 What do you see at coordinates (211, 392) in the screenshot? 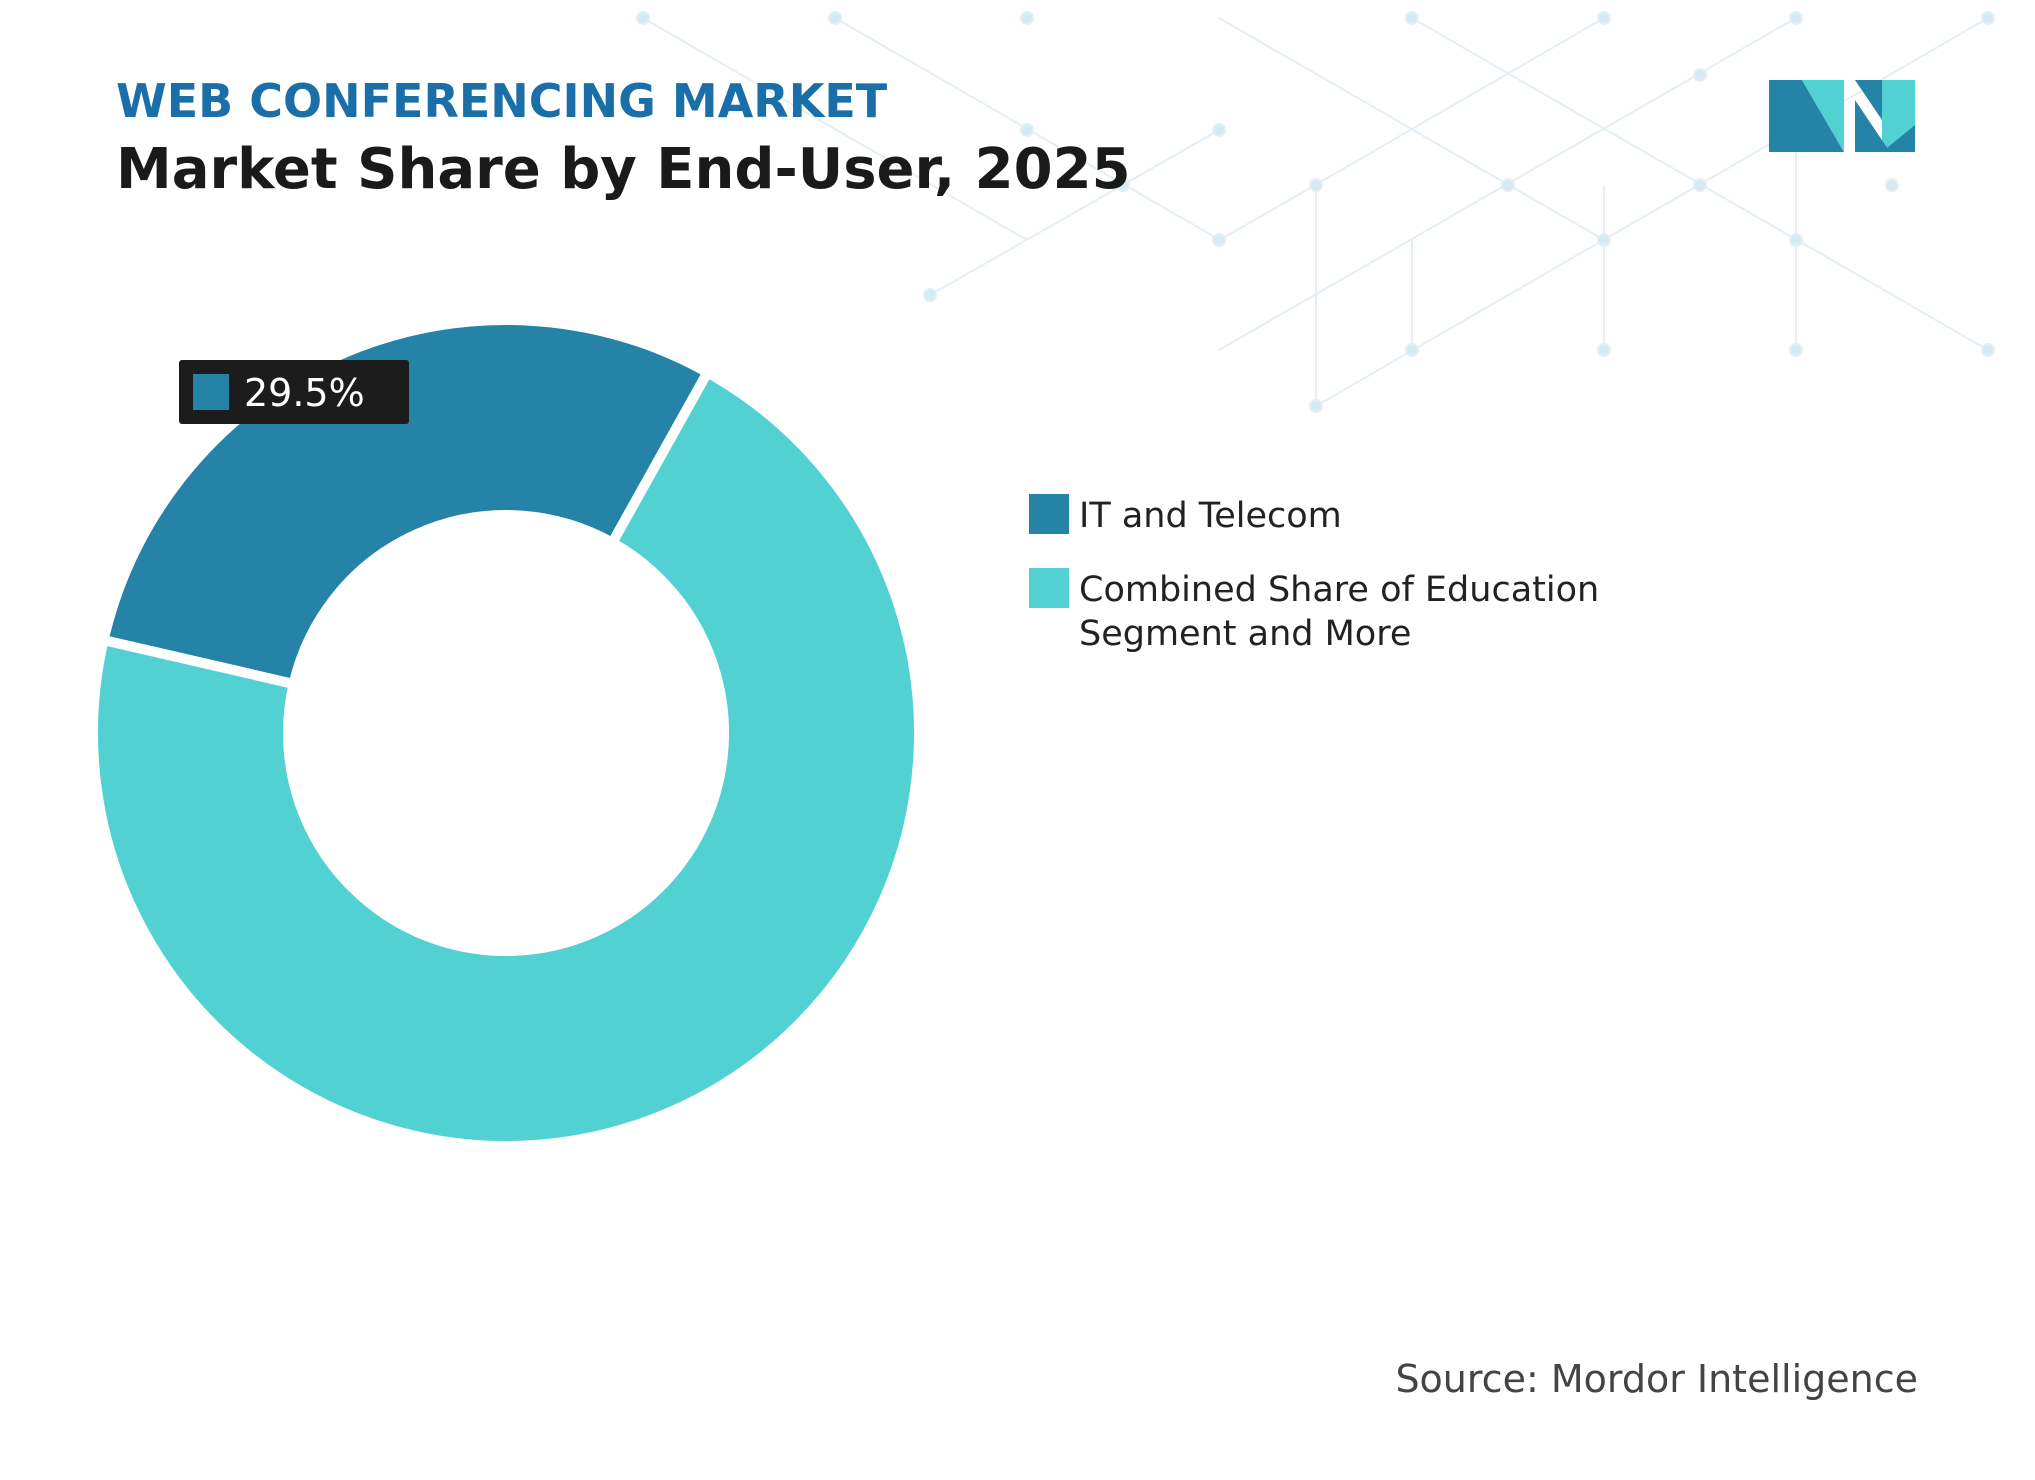
I see `data-label-swatch` at bounding box center [211, 392].